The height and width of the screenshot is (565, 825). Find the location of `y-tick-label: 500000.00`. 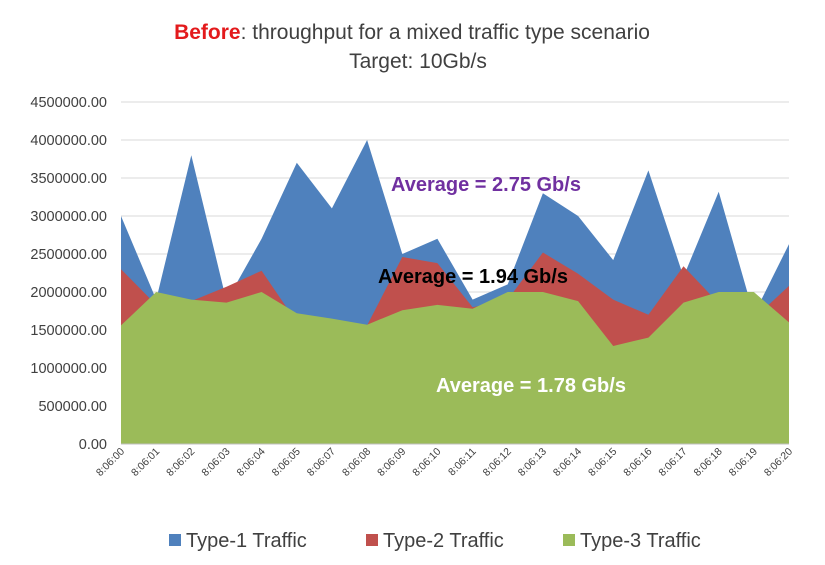

y-tick-label: 500000.00 is located at coordinates (72, 407).